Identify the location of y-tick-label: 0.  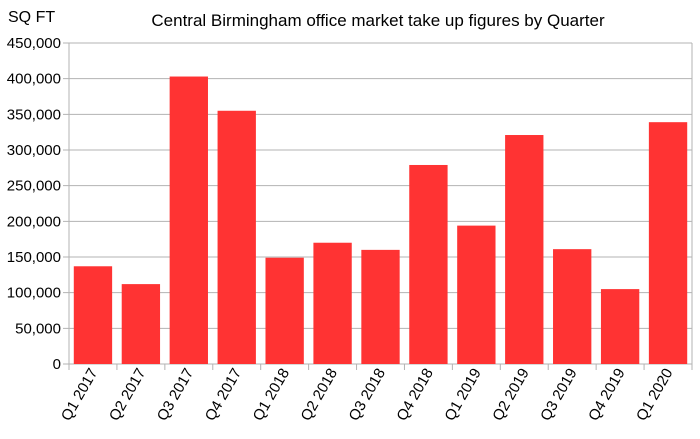
(57, 364).